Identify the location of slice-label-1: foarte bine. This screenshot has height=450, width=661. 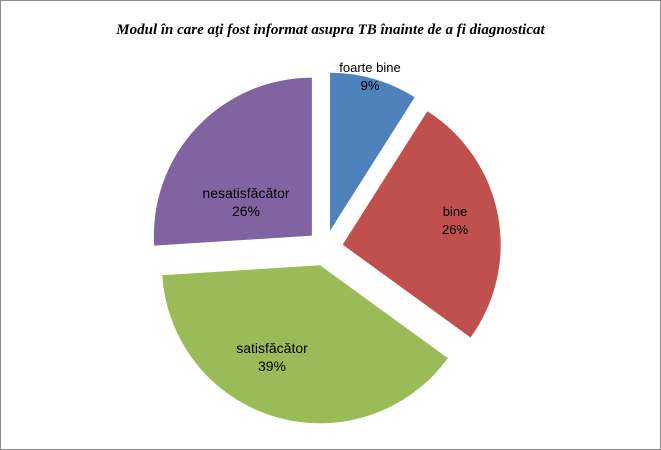
(369, 67).